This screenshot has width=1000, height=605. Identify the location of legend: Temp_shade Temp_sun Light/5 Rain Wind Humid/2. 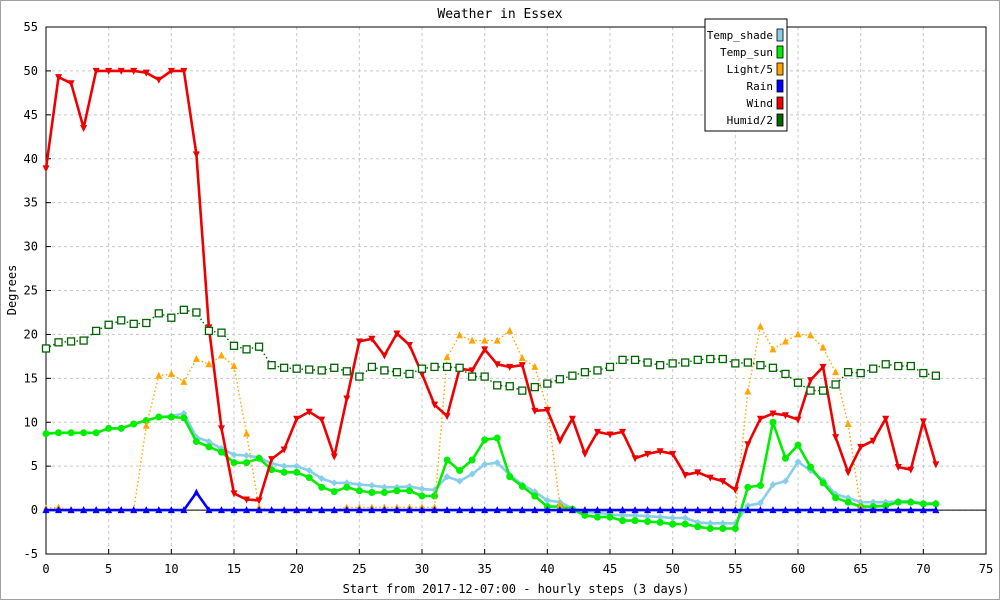
(746, 75).